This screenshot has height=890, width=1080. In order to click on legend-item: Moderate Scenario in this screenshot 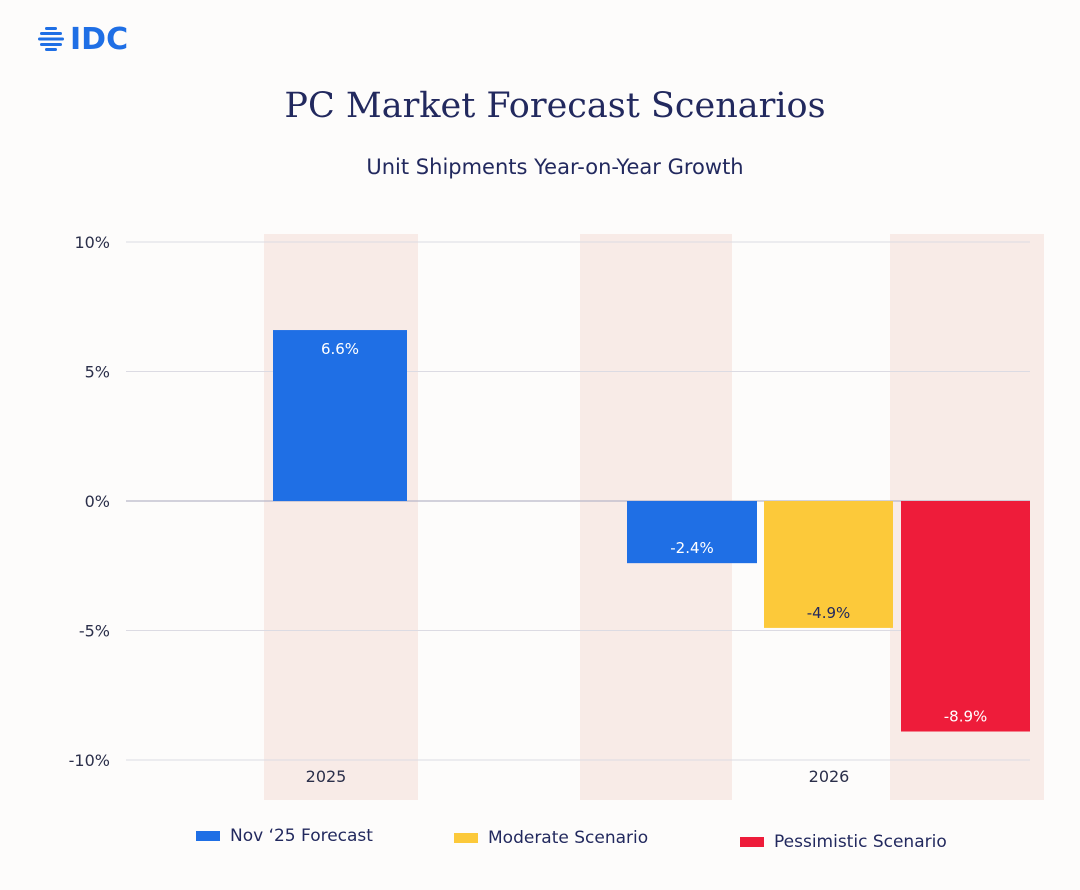, I will do `click(551, 838)`.